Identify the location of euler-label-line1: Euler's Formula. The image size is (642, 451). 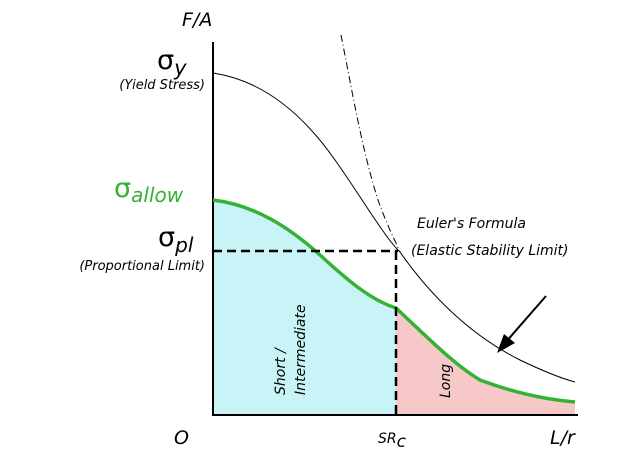
(471, 224).